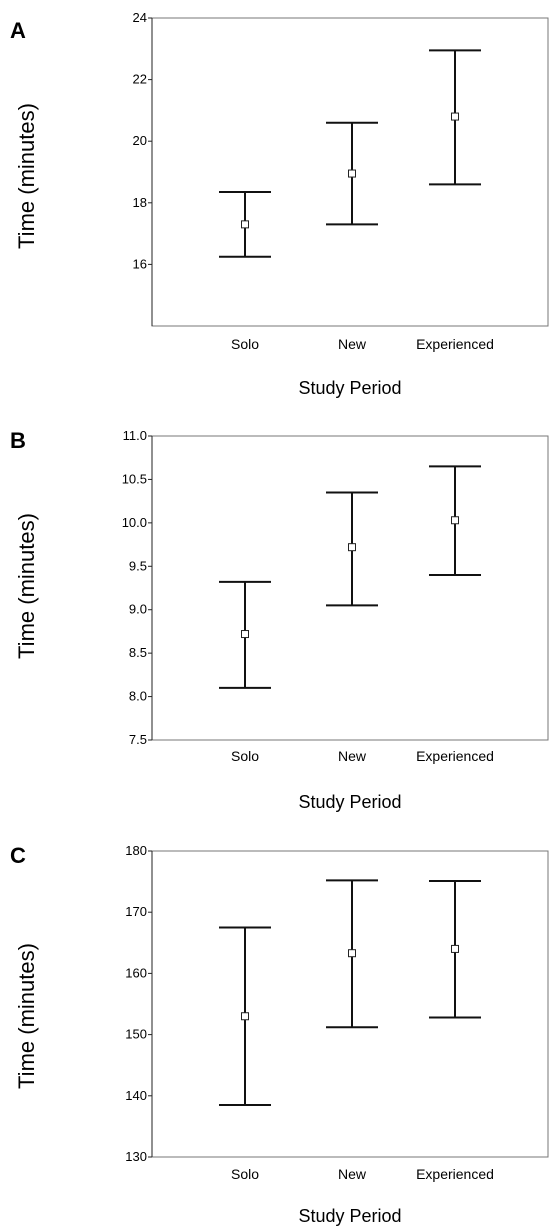 Image resolution: width=550 pixels, height=1226 pixels. I want to click on y-tick-label: 24, so click(140, 17).